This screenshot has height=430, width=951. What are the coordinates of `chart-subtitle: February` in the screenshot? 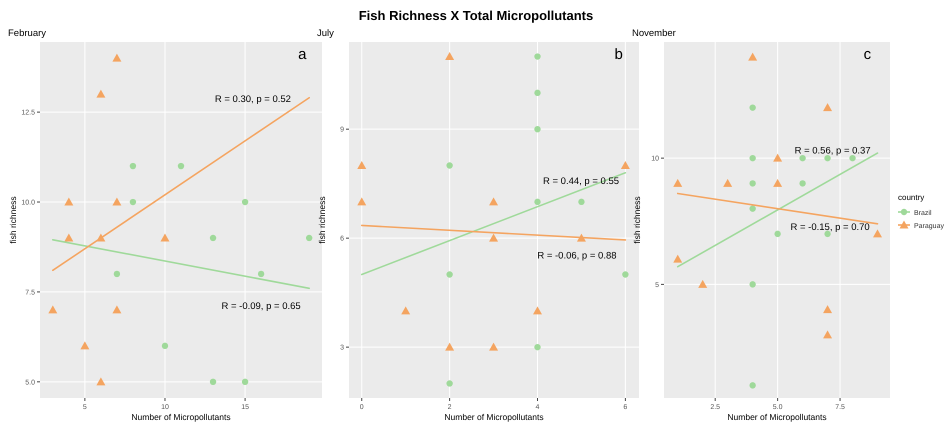 It's located at (27, 33).